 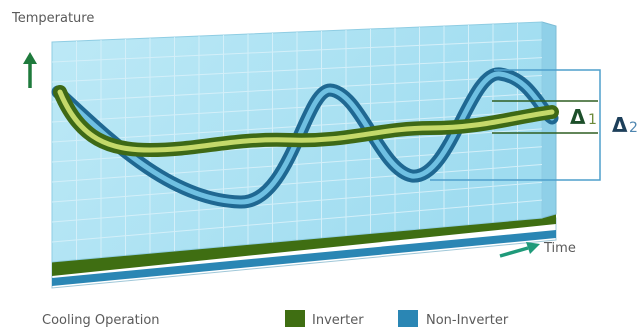 I want to click on delta2-symbol: Δ, so click(x=620, y=125).